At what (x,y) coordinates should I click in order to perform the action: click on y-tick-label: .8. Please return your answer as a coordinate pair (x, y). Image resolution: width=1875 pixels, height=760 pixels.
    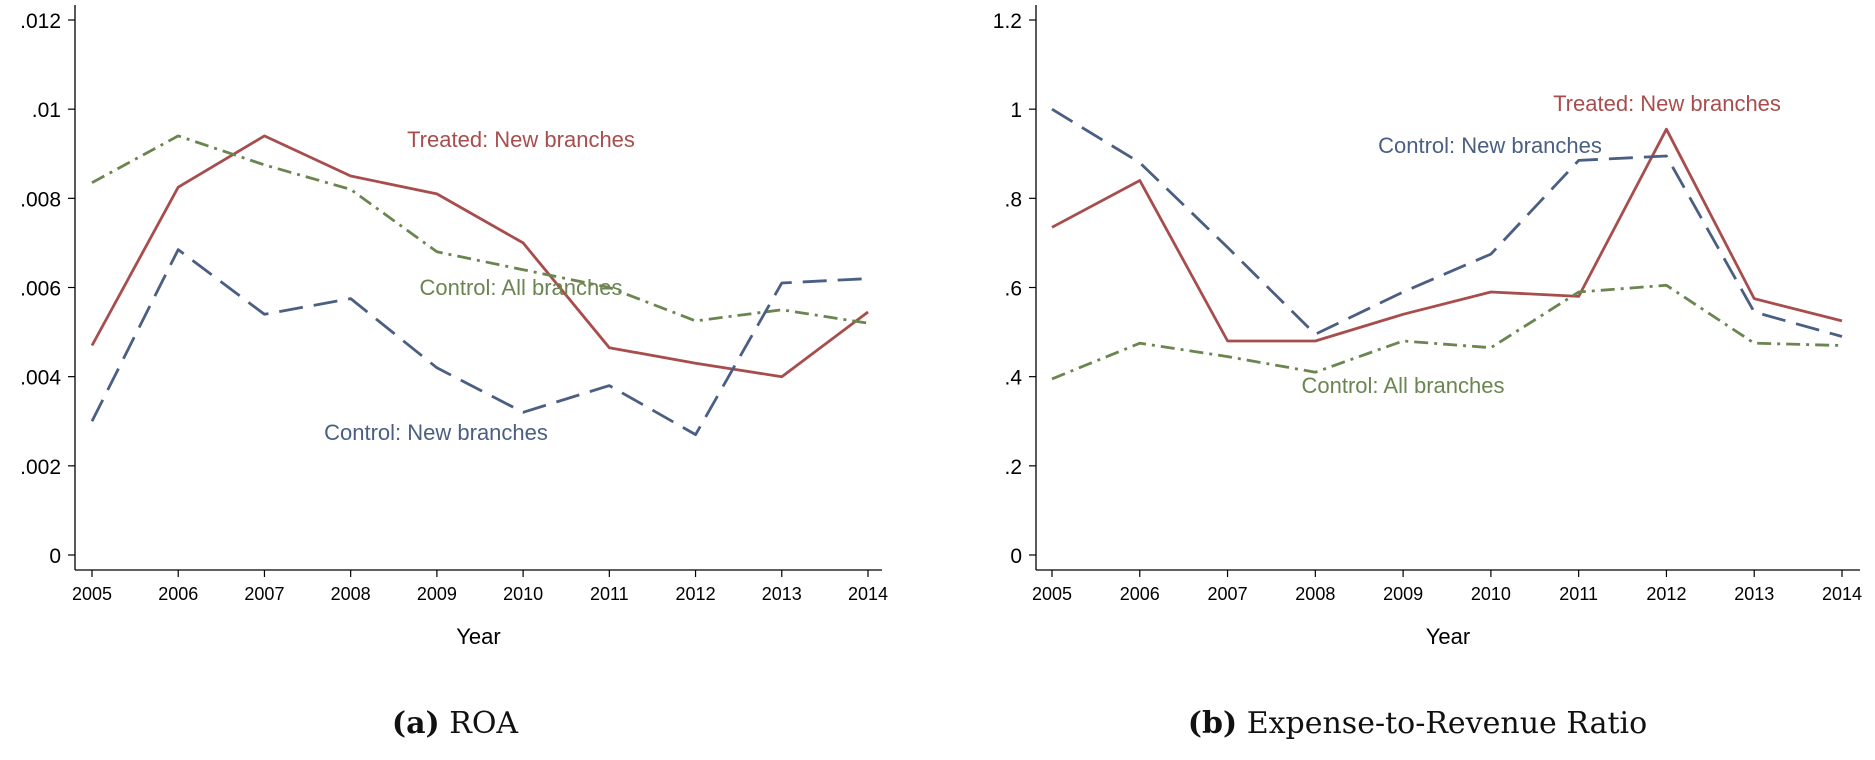
    Looking at the image, I should click on (1013, 199).